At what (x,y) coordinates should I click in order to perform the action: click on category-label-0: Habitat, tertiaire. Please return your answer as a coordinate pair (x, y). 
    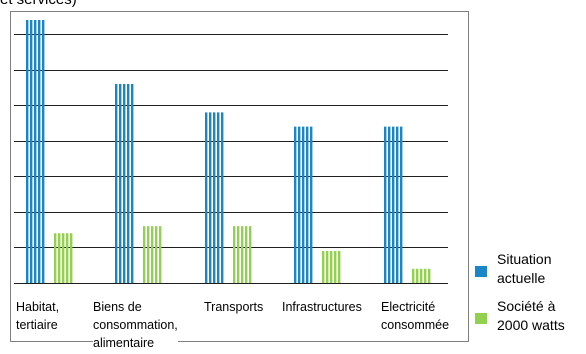
    Looking at the image, I should click on (38, 316).